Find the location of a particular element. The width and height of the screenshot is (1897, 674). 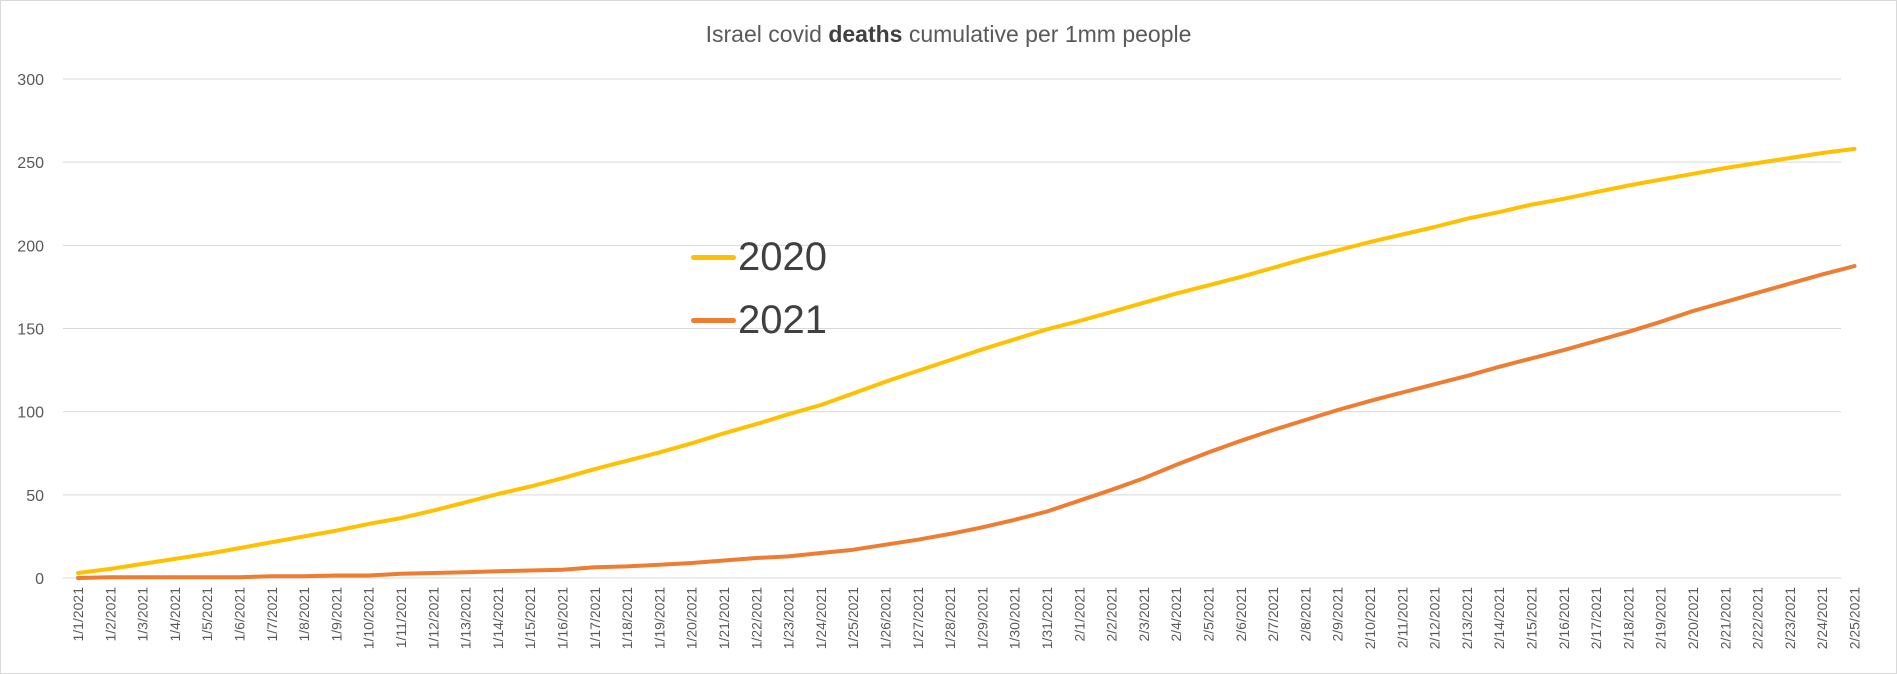

x-tick-label: 1/24/2021 is located at coordinates (821, 618).